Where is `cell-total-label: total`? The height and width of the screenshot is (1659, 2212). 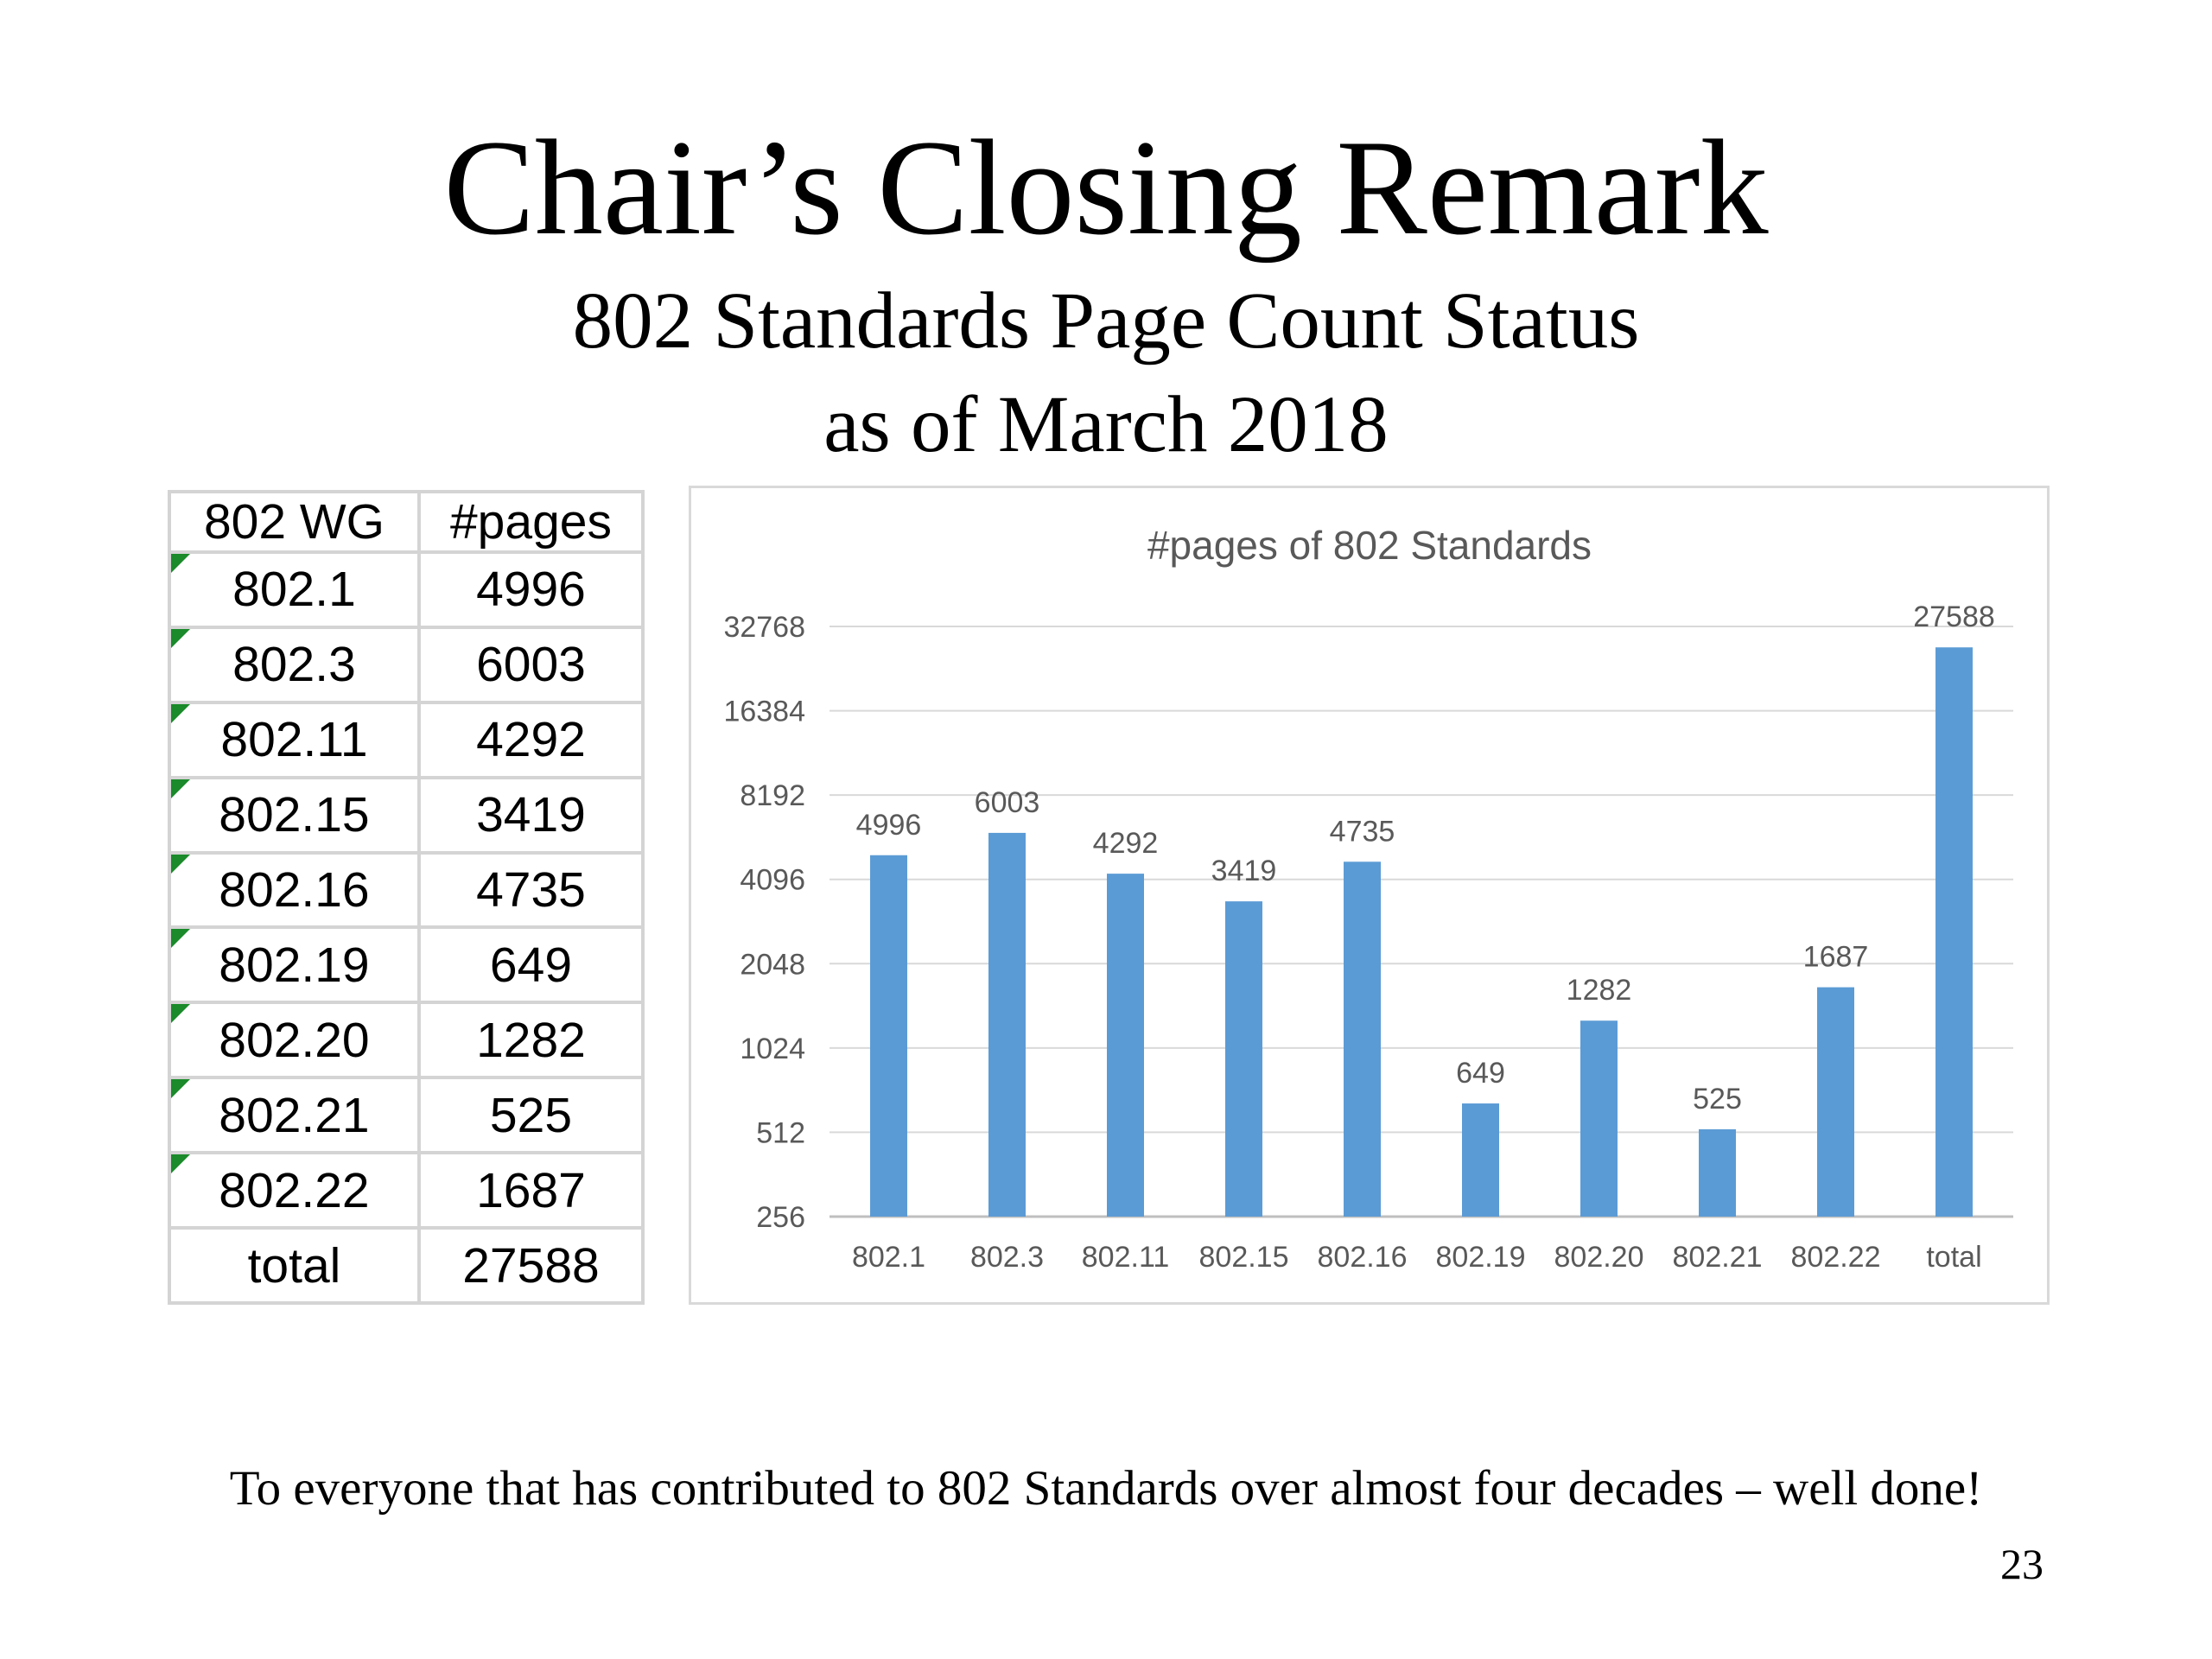 cell-total-label: total is located at coordinates (294, 1265).